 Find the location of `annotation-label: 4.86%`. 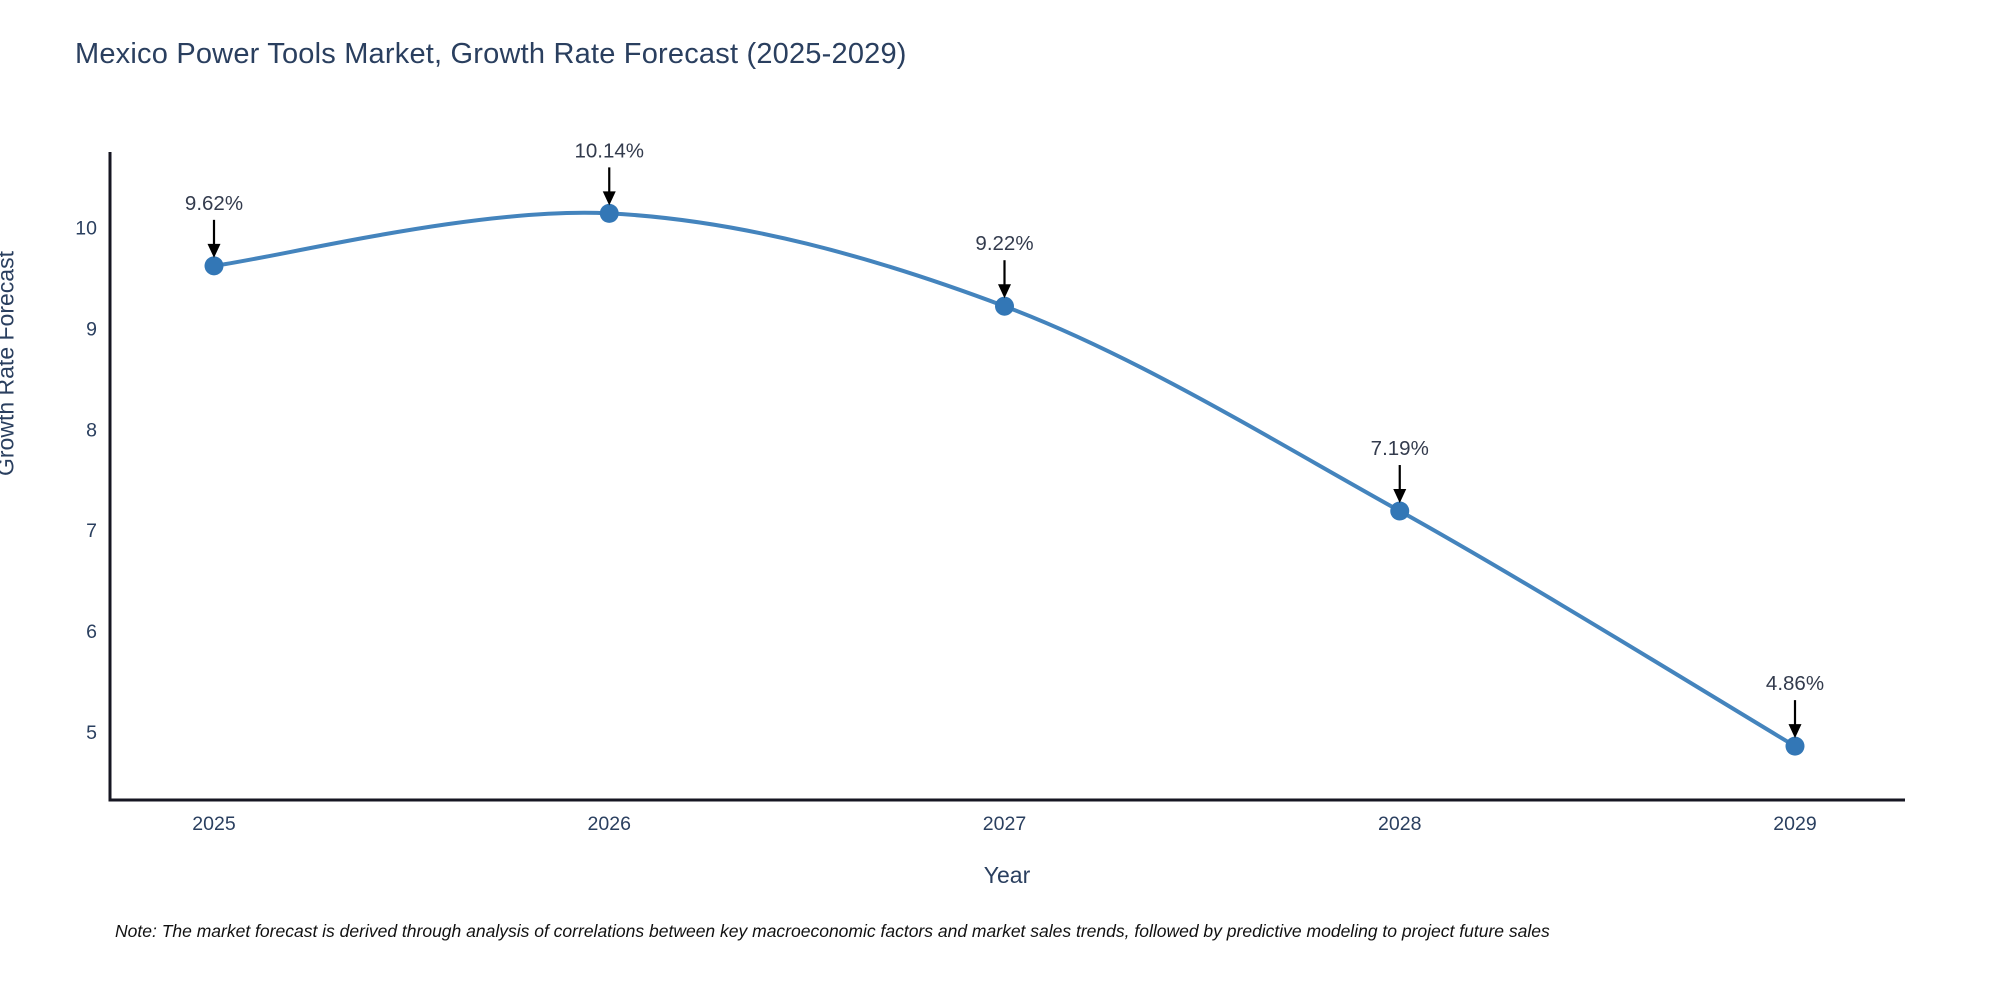

annotation-label: 4.86% is located at coordinates (1795, 683).